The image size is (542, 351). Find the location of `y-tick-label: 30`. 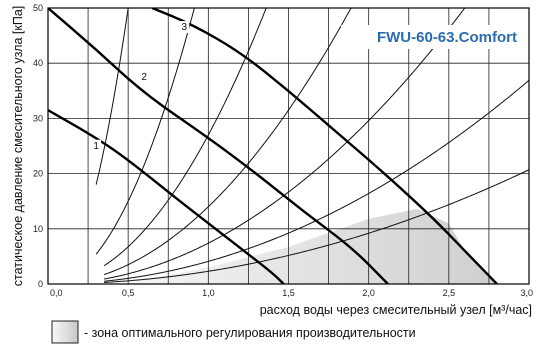

y-tick-label: 30 is located at coordinates (38, 118).